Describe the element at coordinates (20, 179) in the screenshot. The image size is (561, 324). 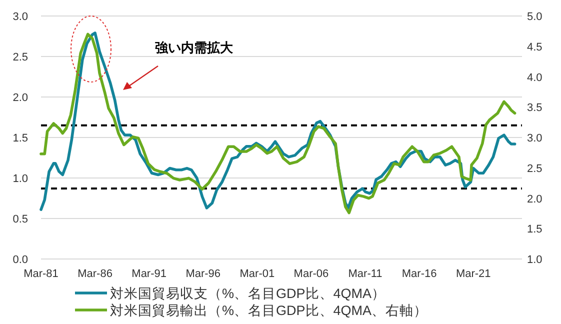
I see `y-tick-label: 1.0` at that location.